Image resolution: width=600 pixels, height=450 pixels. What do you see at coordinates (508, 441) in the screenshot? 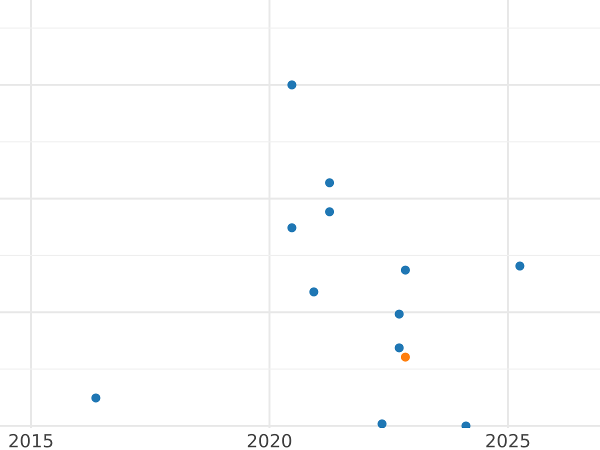
I see `x-tick-label: 2025` at bounding box center [508, 441].